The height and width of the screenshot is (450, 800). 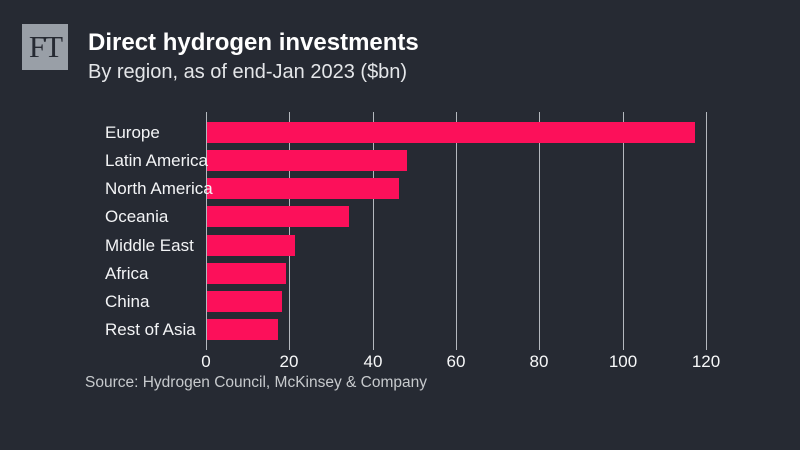 I want to click on bar-china, so click(x=244, y=301).